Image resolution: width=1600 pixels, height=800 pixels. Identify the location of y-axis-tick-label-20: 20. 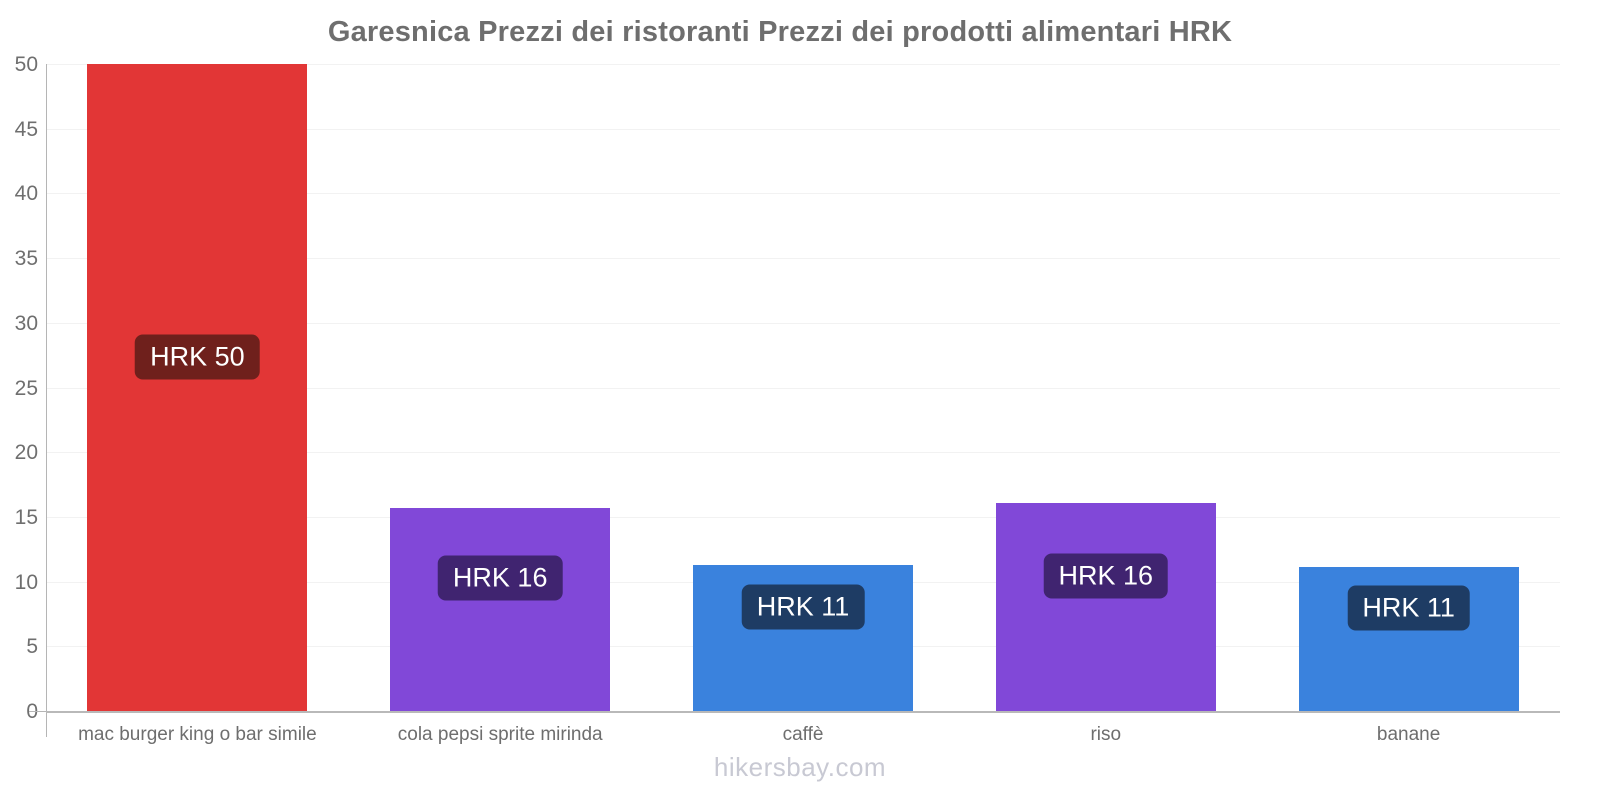
(26, 453).